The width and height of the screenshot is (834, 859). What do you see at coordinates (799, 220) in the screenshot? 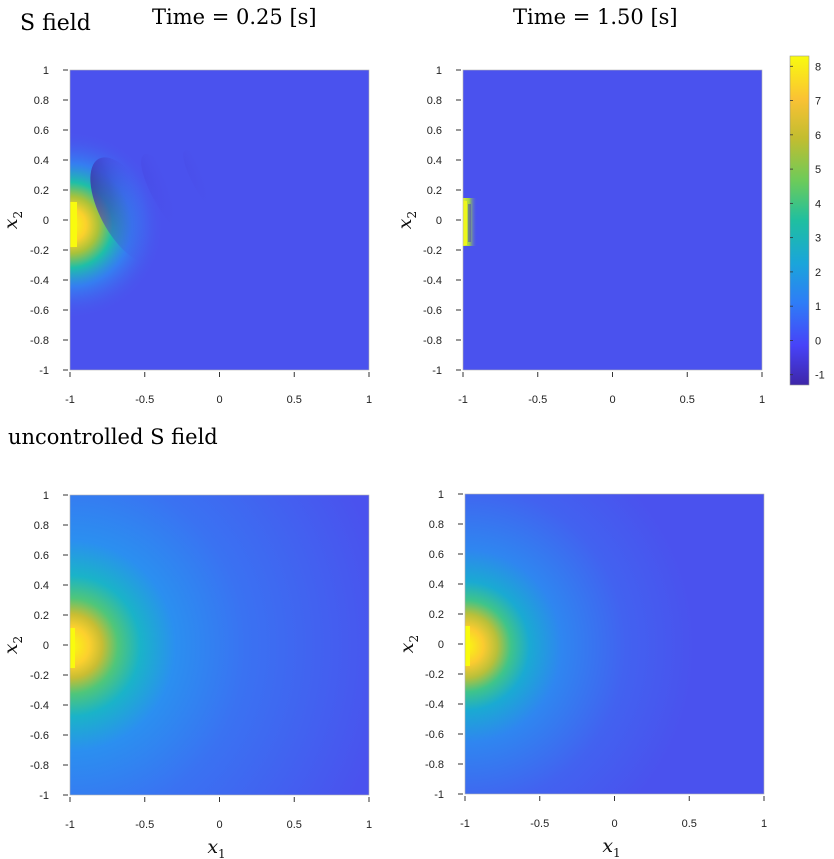
I see `colorbar-gradient` at bounding box center [799, 220].